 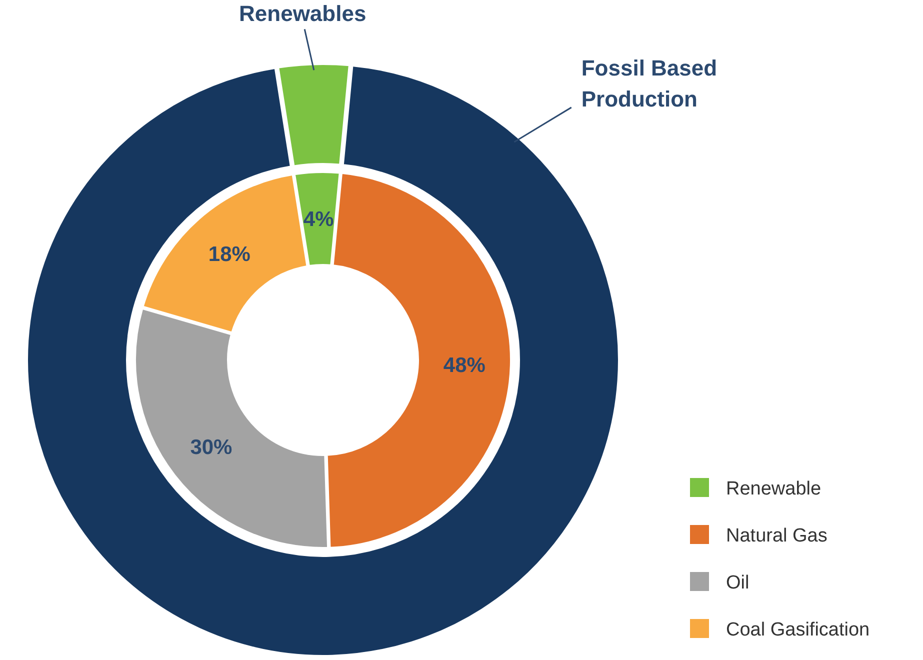 What do you see at coordinates (774, 489) in the screenshot?
I see `legend-label: Renewable` at bounding box center [774, 489].